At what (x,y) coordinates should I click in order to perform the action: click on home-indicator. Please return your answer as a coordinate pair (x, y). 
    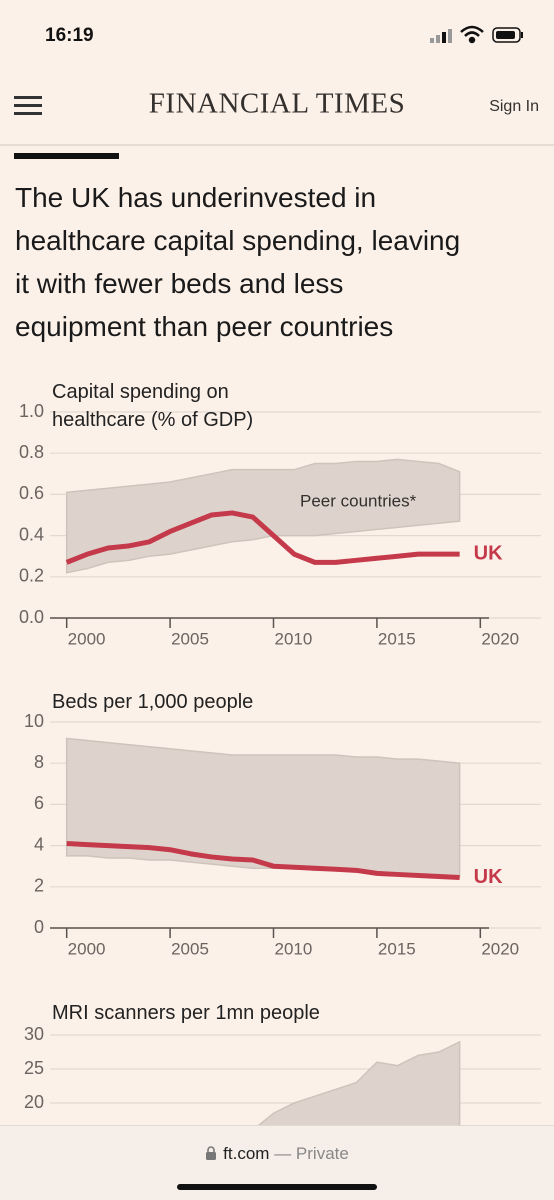
    Looking at the image, I should click on (277, 1187).